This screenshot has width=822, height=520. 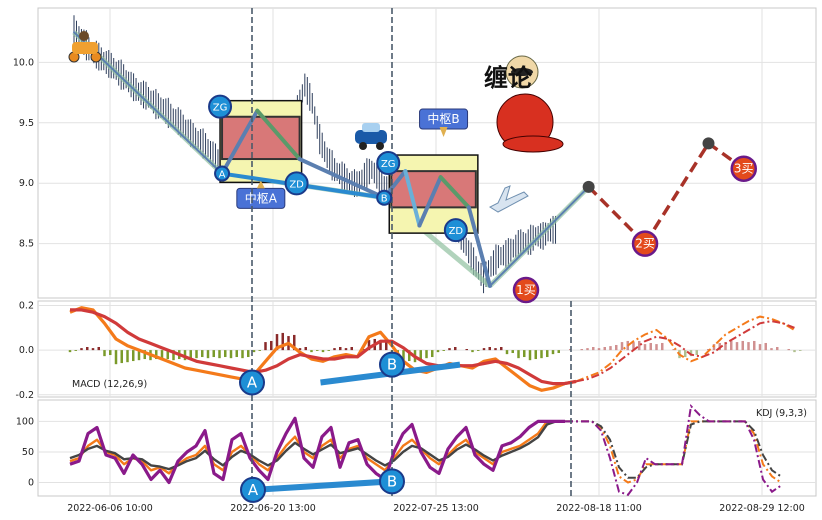 I want to click on macd-point-b, so click(x=392, y=364).